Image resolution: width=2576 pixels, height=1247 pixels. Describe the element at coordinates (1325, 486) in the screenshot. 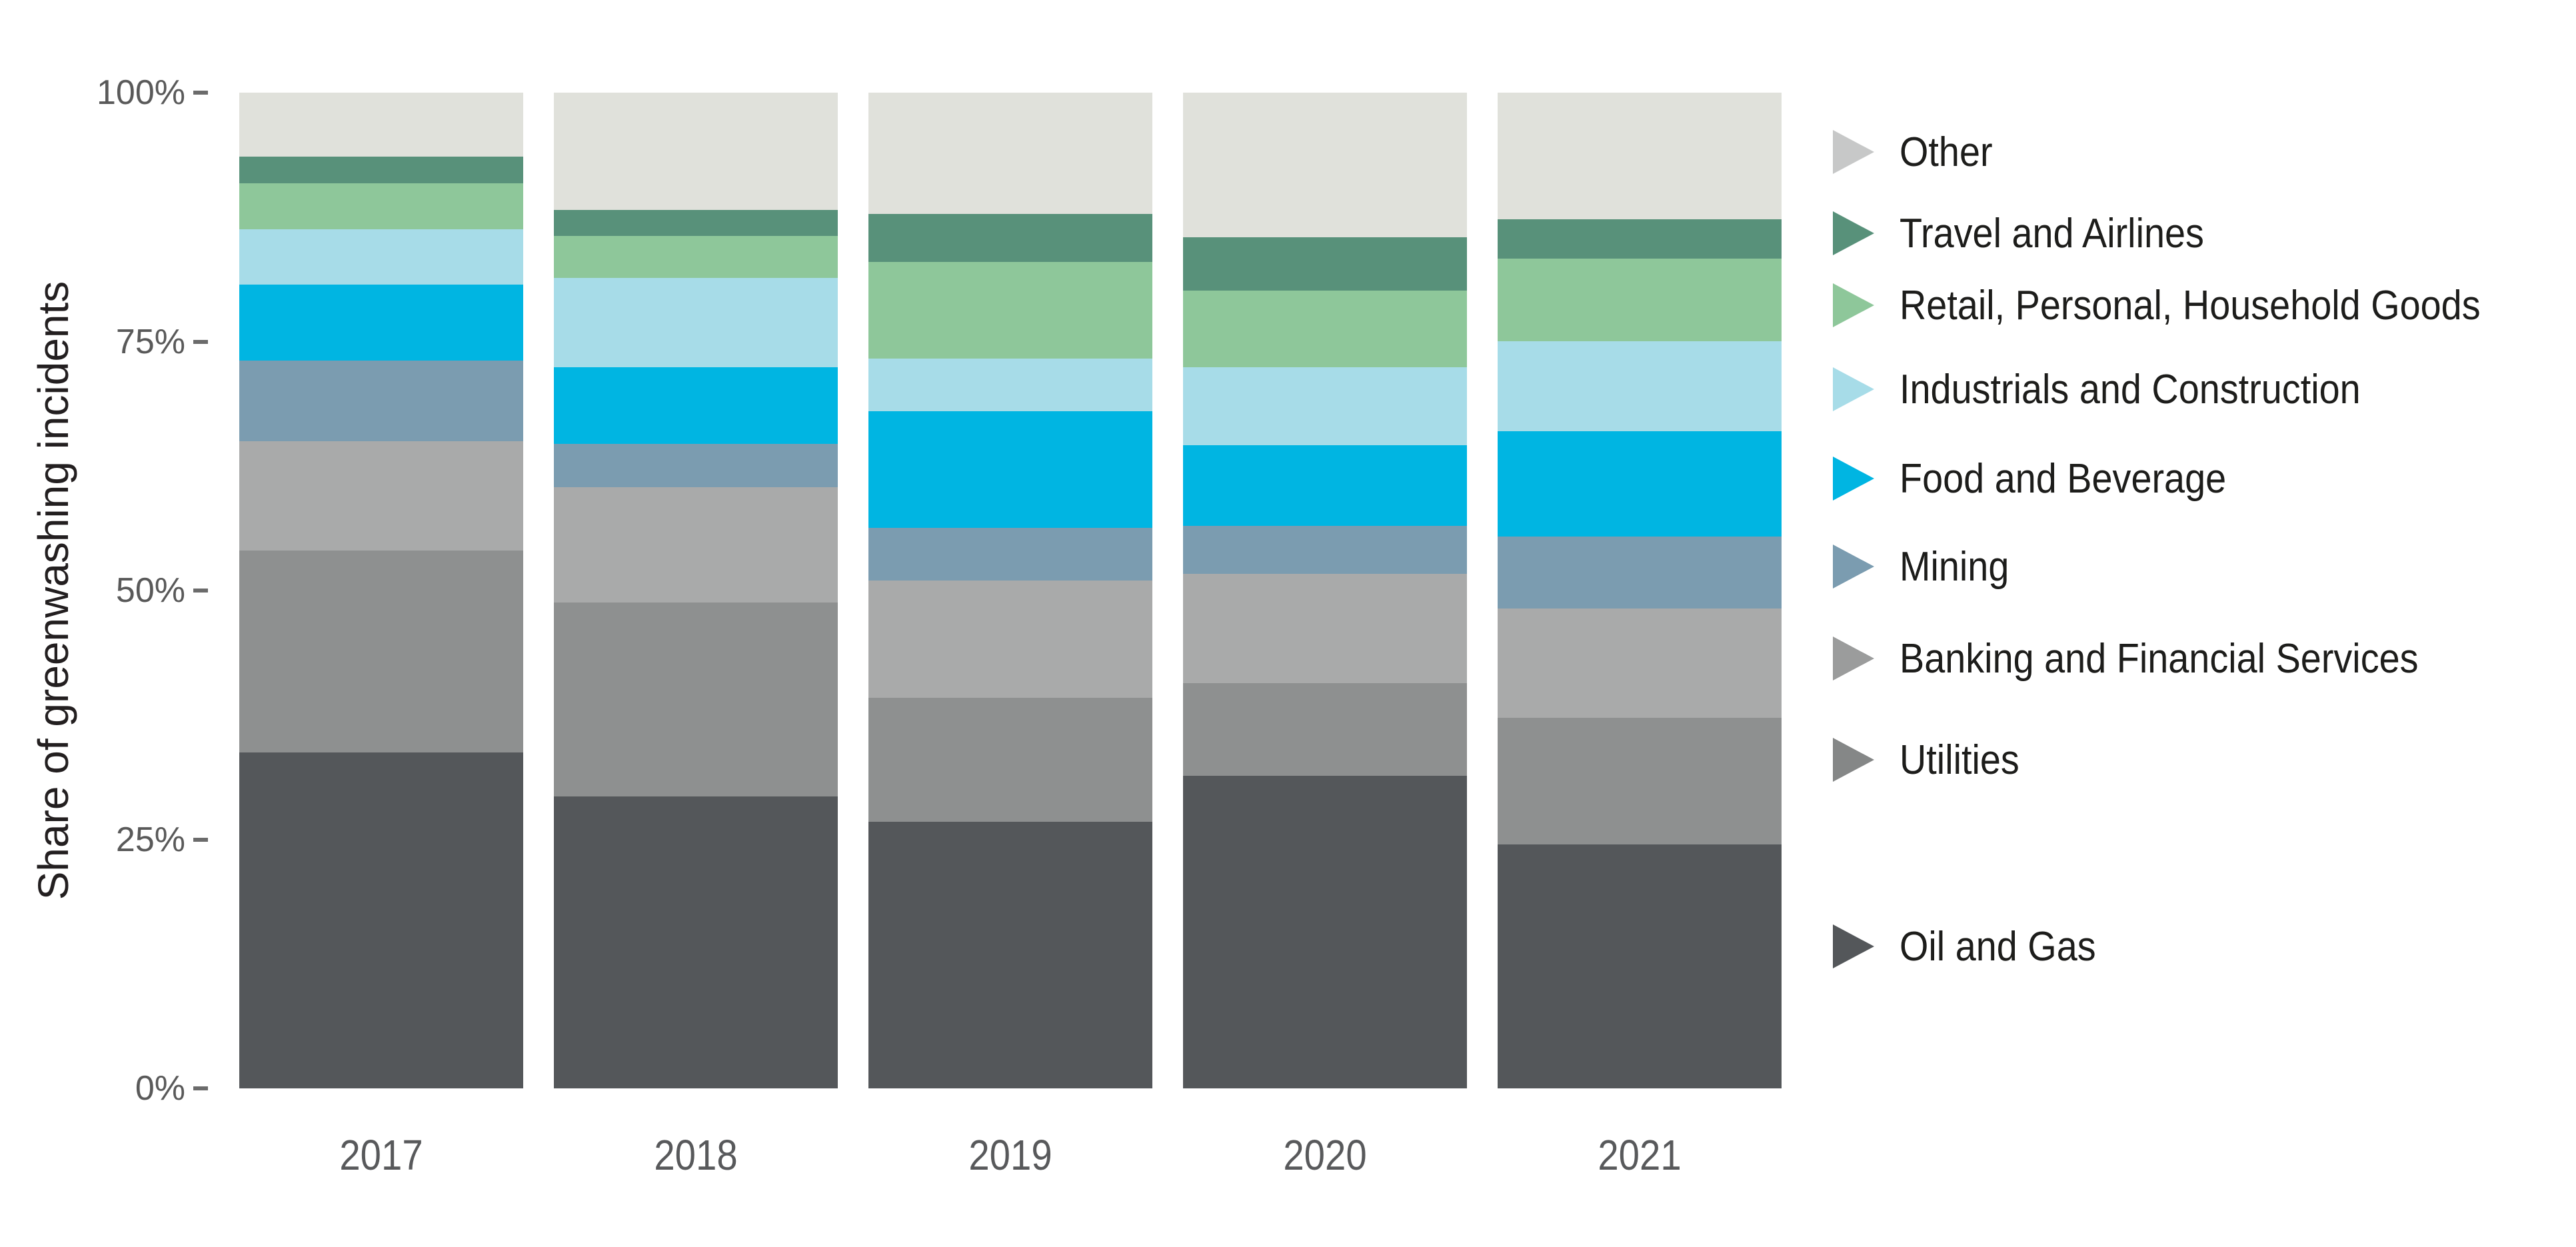

I see `bar-segment-2020-food-and-beverage` at that location.